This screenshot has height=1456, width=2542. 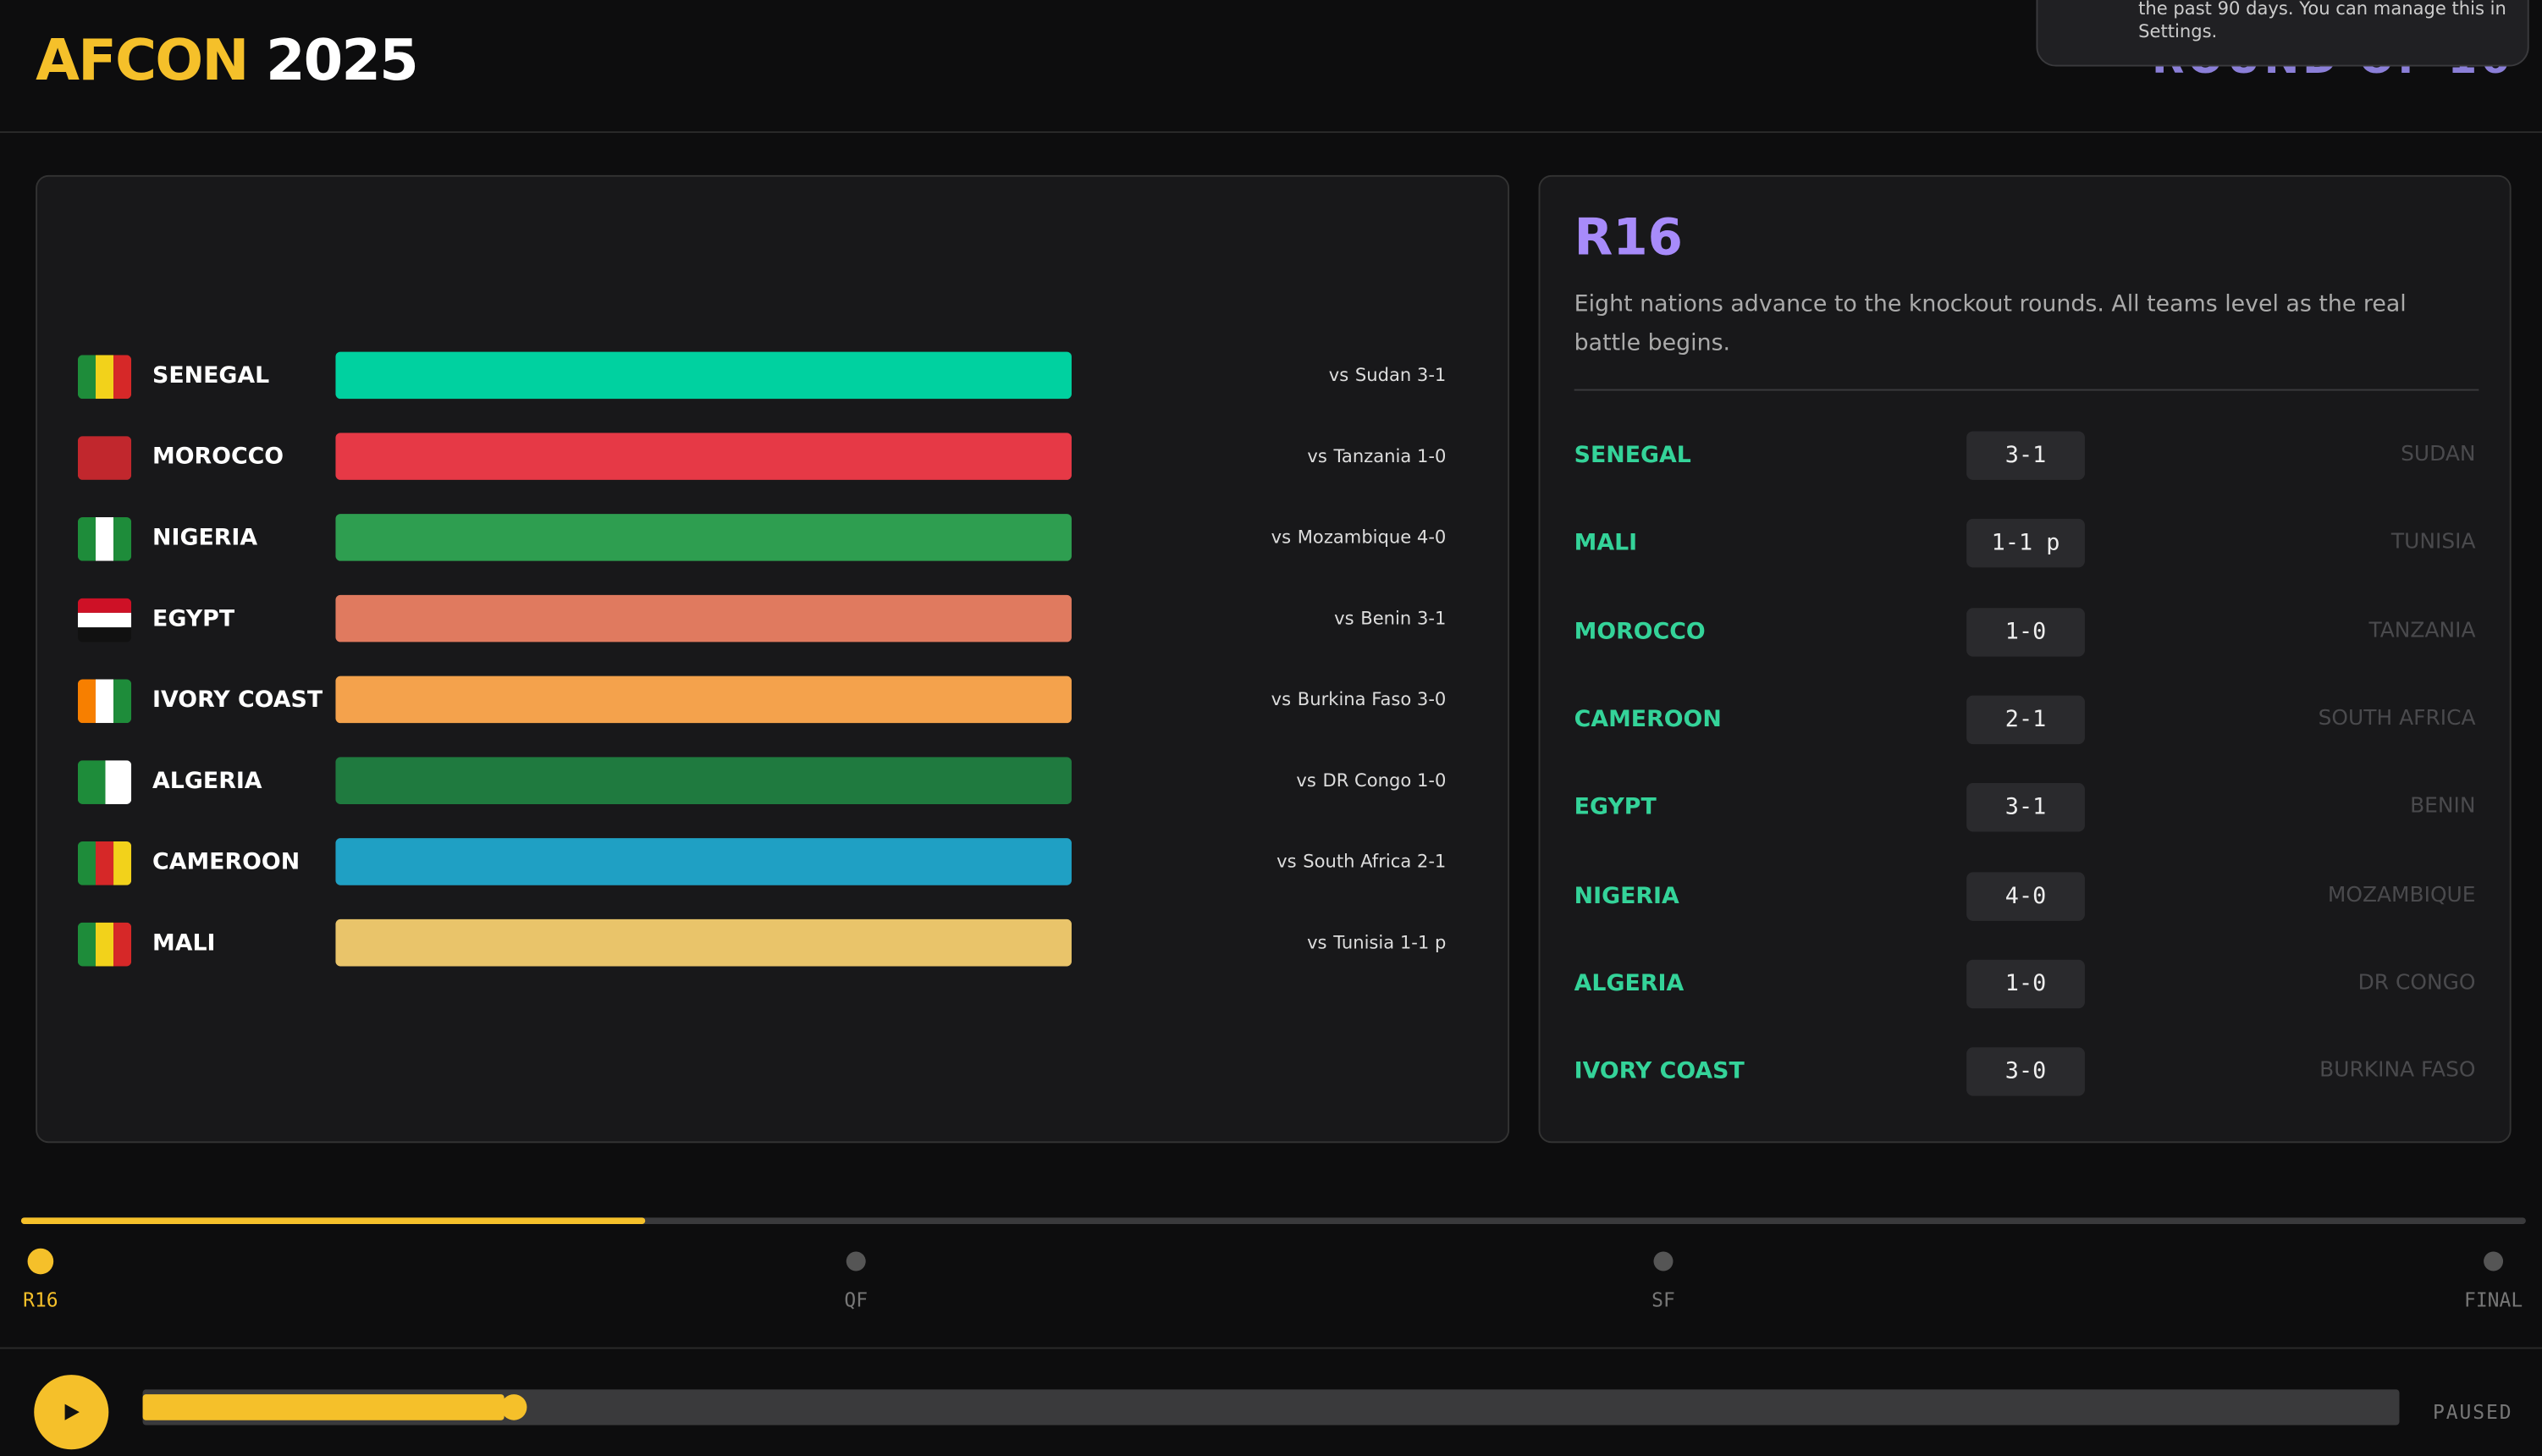 I want to click on app-title: AFCON 2025, so click(x=227, y=62).